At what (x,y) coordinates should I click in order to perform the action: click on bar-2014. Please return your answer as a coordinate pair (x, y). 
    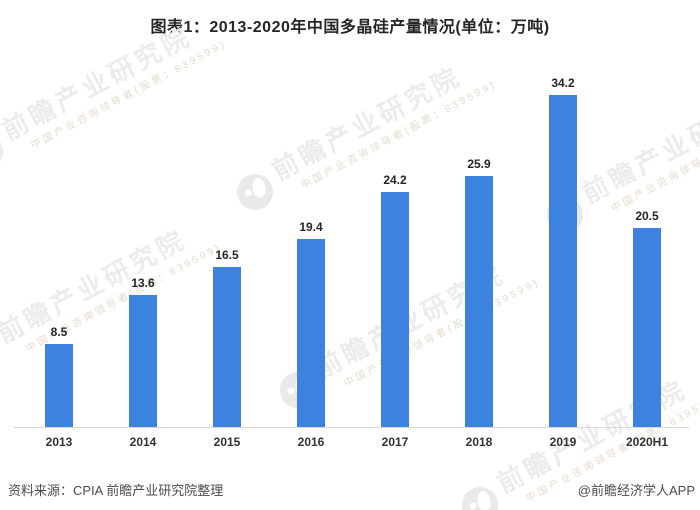
    Looking at the image, I should click on (143, 361).